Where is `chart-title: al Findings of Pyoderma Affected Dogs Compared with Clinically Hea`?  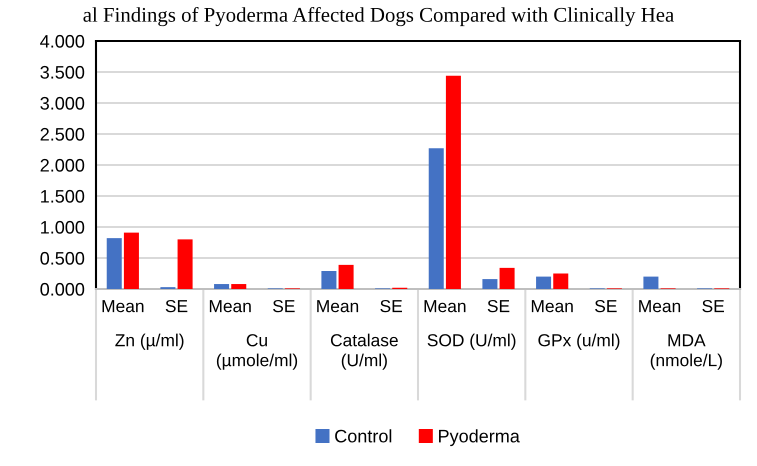
chart-title: al Findings of Pyoderma Affected Dogs Compared with Clinically Hea is located at coordinates (378, 16).